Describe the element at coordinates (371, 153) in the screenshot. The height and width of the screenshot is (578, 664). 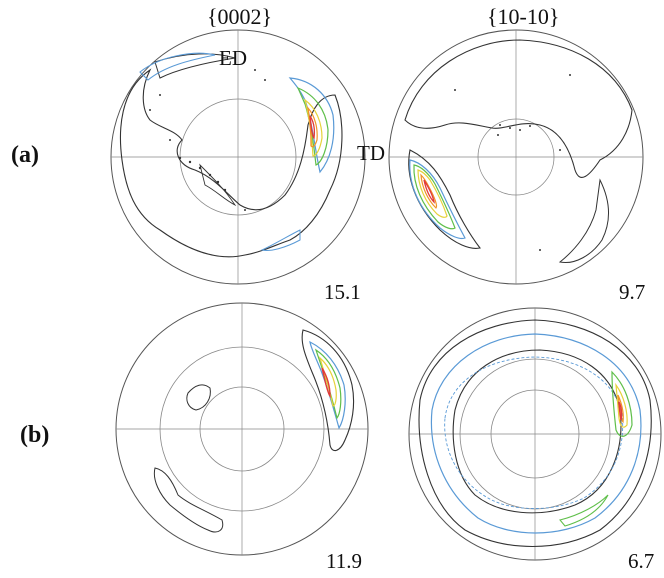
I see `td-axis-label: TD` at that location.